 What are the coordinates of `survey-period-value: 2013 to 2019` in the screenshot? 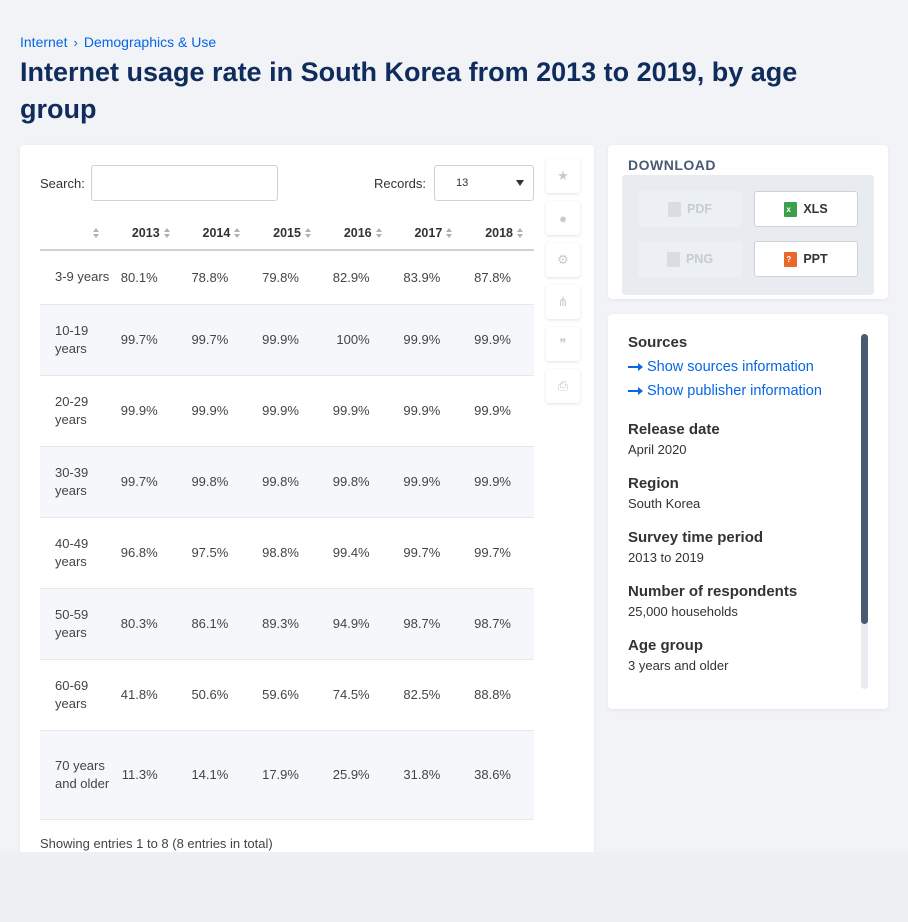 It's located at (666, 557).